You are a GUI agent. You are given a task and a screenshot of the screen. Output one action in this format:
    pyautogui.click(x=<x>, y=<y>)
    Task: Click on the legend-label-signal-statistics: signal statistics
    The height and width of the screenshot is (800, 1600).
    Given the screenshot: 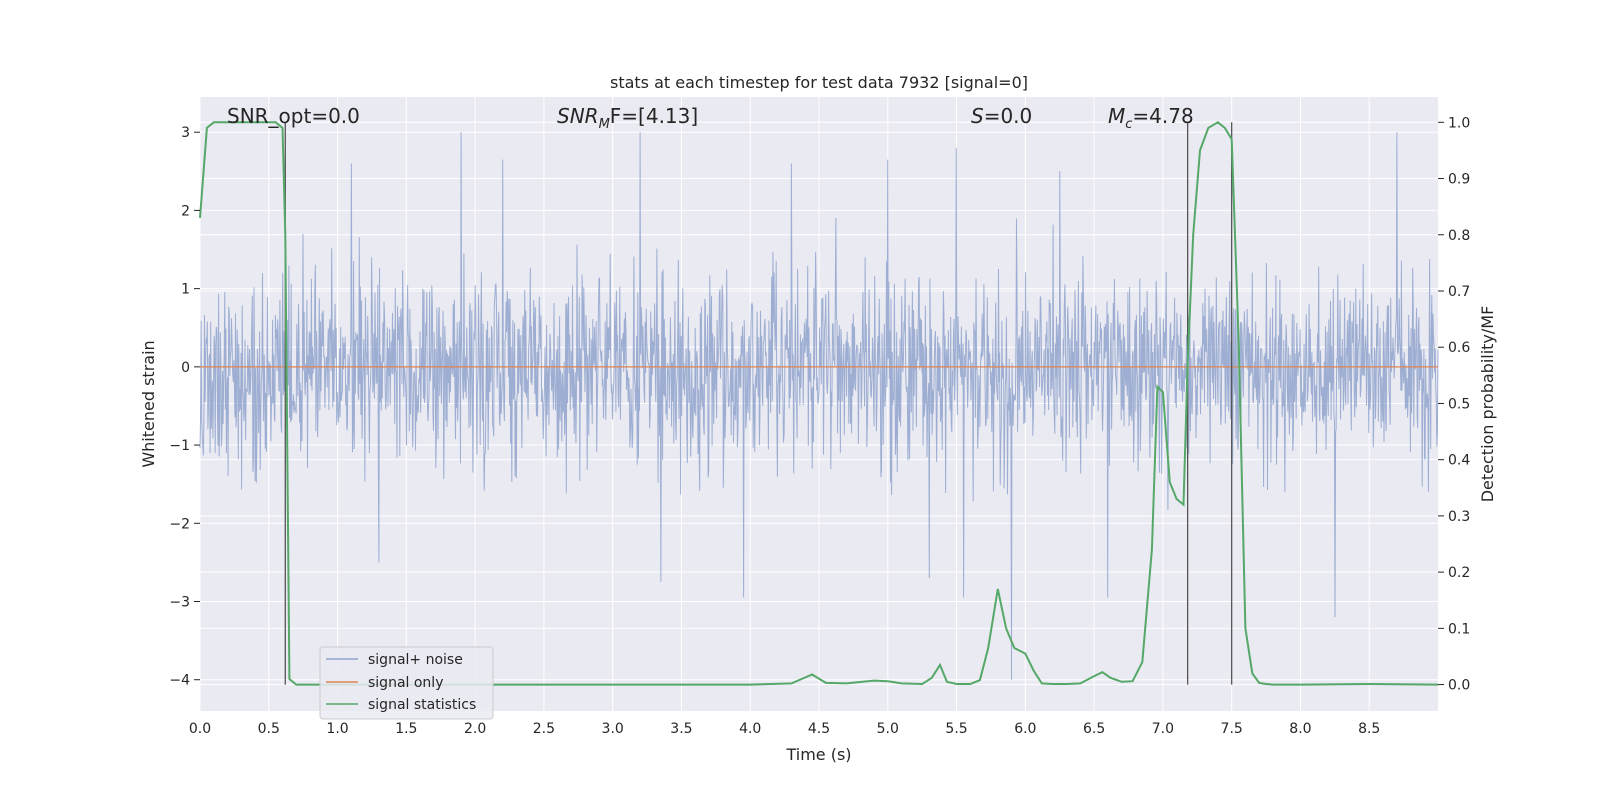 What is the action you would take?
    pyautogui.click(x=422, y=705)
    